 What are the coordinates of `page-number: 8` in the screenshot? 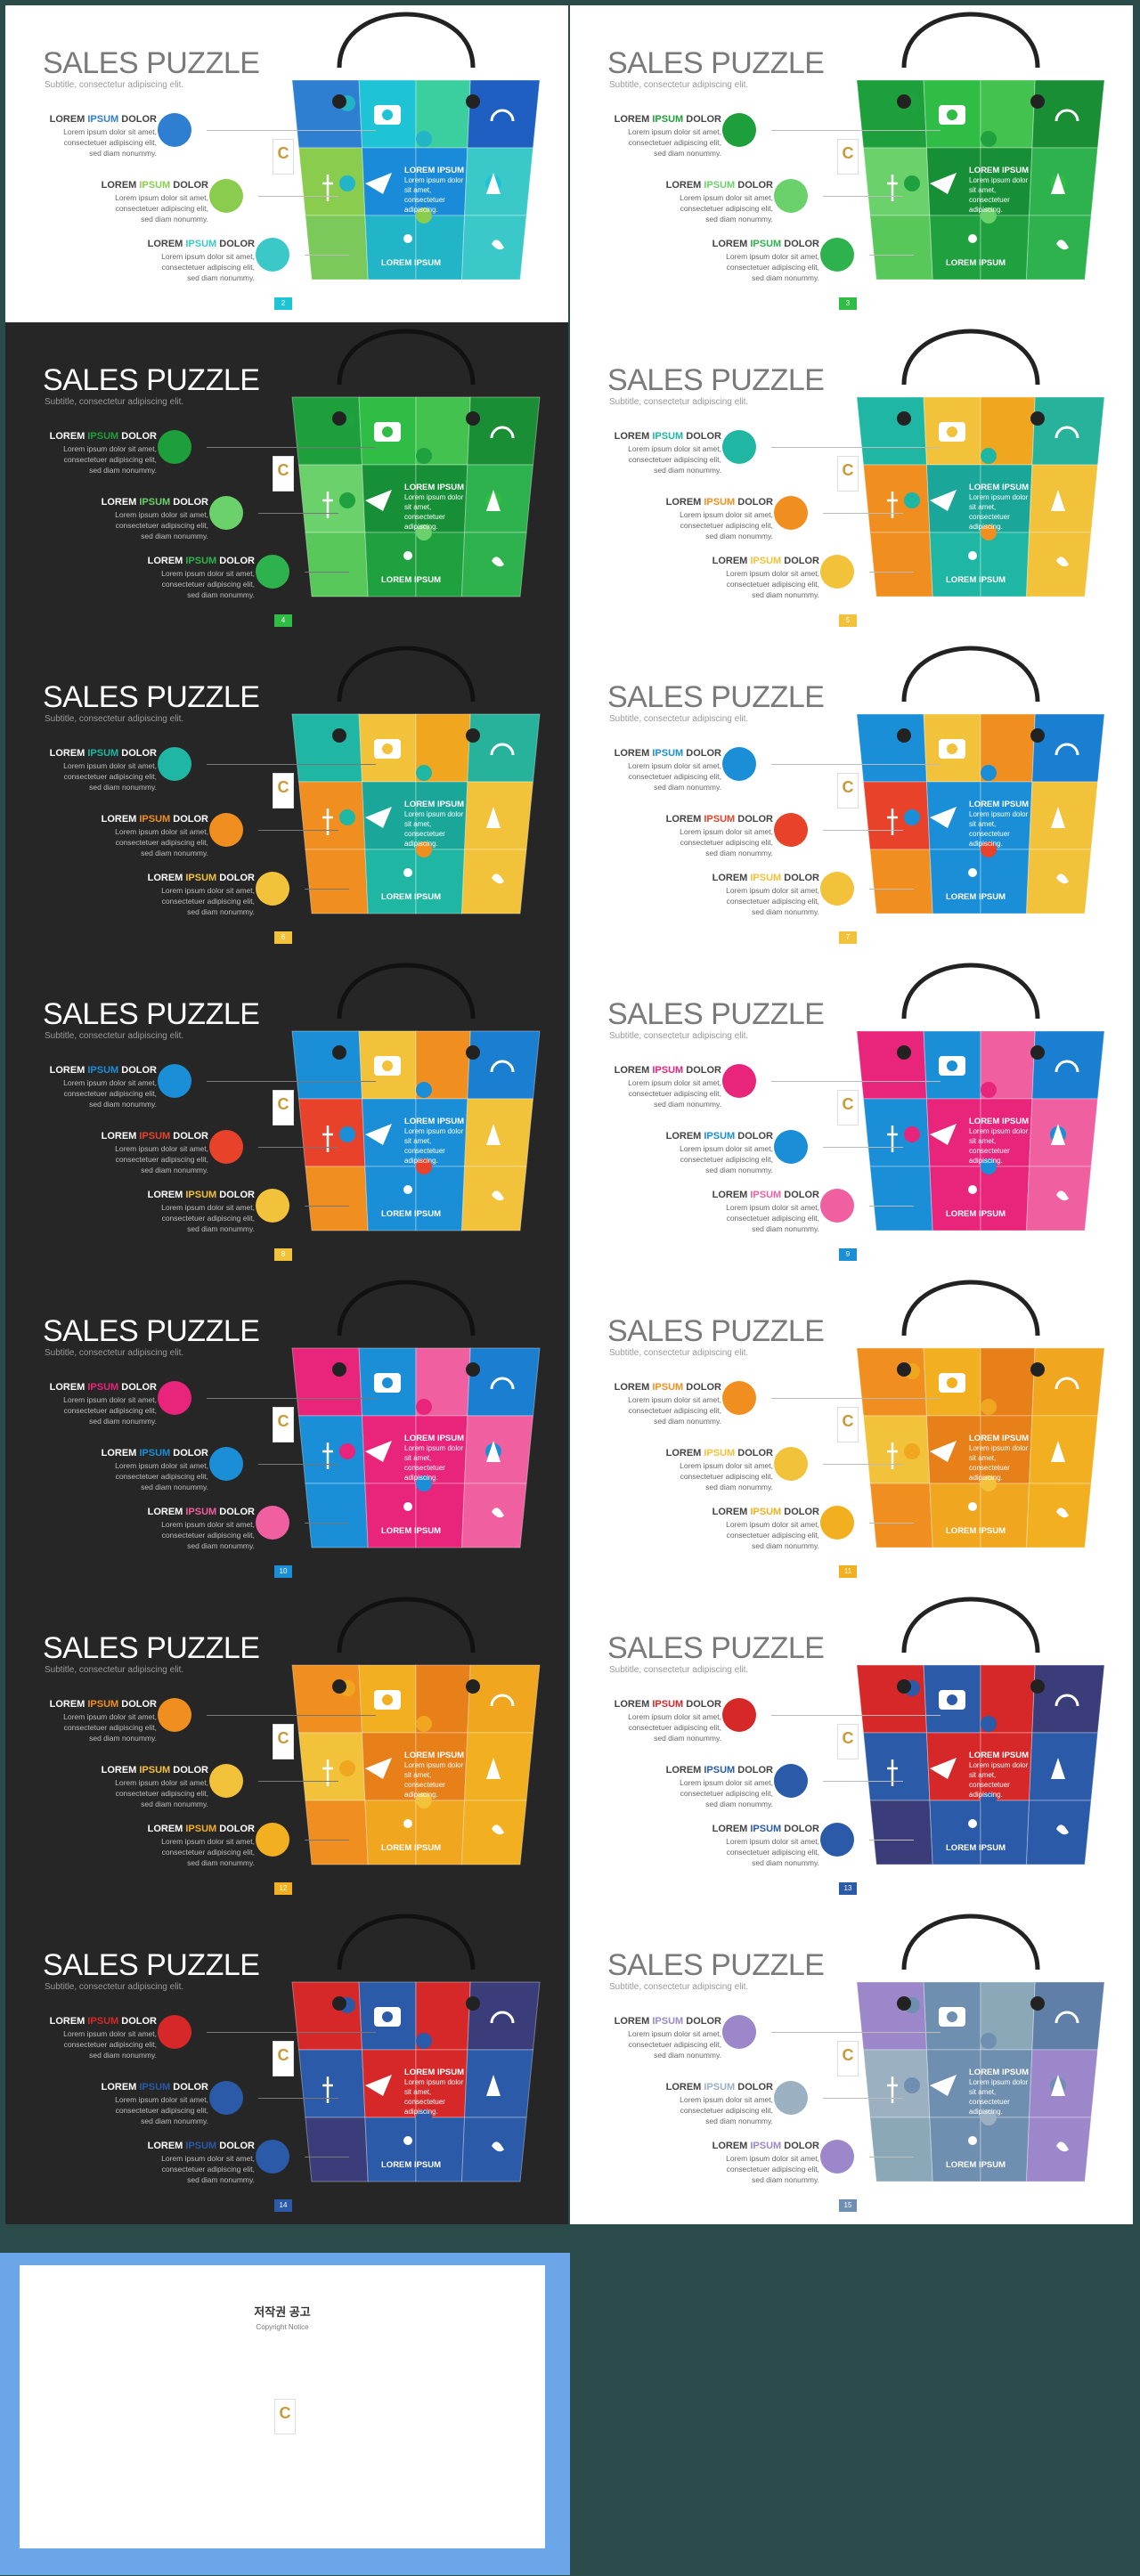 It's located at (283, 1254).